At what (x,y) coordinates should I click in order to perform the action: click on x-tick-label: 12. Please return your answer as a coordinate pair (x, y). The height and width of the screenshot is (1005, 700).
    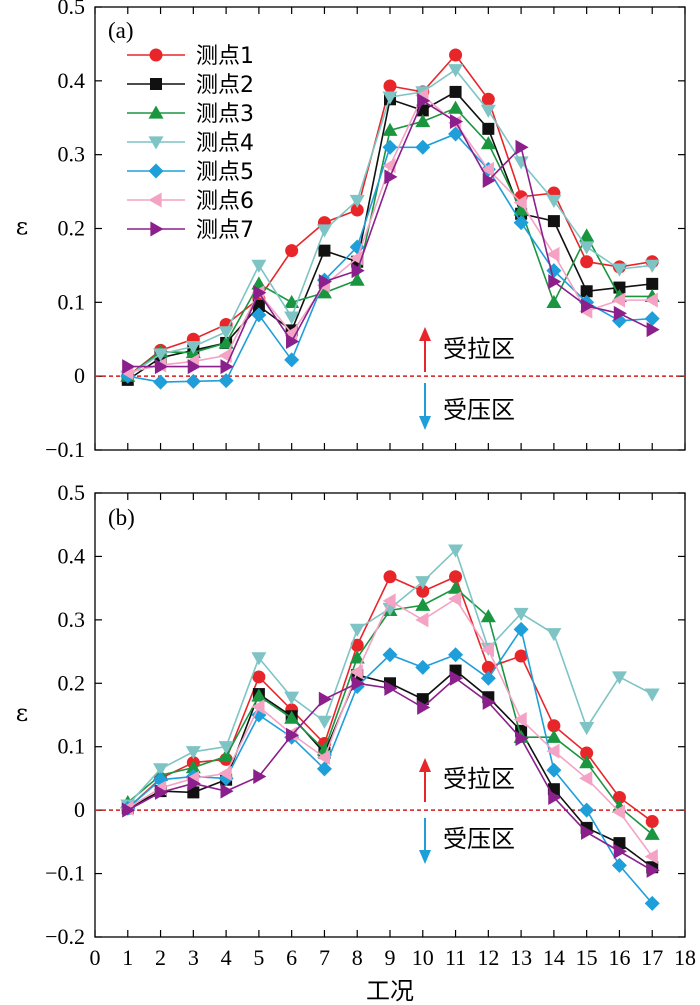
    Looking at the image, I should click on (488, 957).